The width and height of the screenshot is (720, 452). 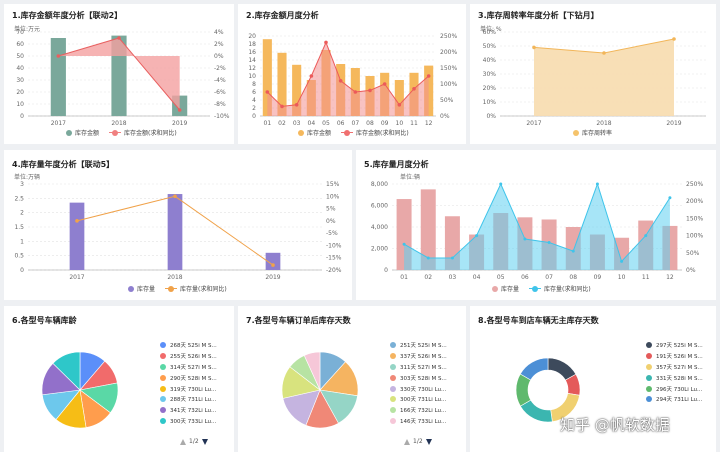 I want to click on x-tick-label: 2018, so click(x=118, y=123).